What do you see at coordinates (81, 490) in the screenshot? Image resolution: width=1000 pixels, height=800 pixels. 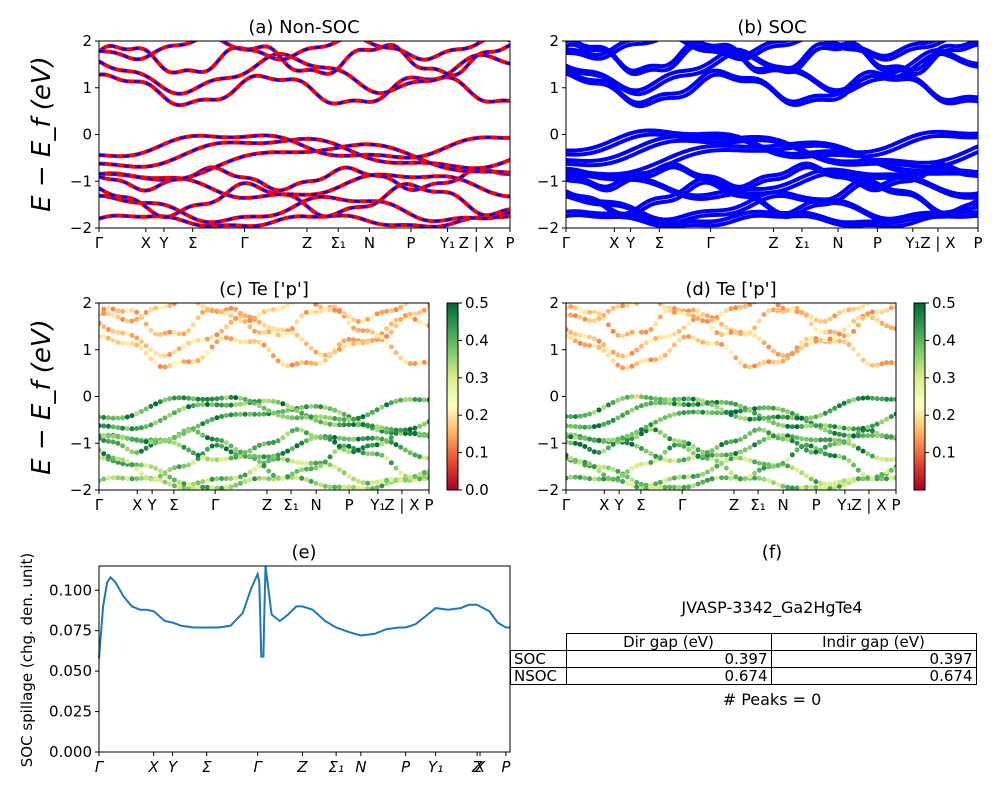 I see `c-ytick-label: −2` at bounding box center [81, 490].